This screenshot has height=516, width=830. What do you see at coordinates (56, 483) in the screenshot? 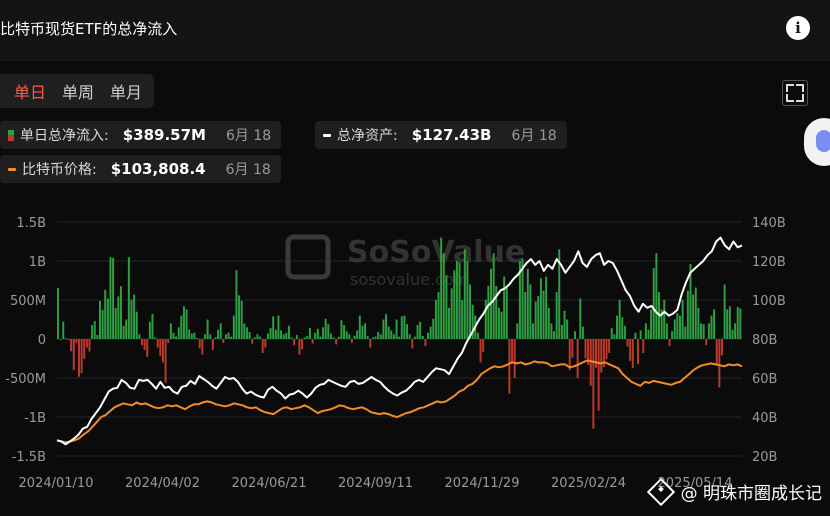
I see `x-tick-label: 2024/01/10` at bounding box center [56, 483].